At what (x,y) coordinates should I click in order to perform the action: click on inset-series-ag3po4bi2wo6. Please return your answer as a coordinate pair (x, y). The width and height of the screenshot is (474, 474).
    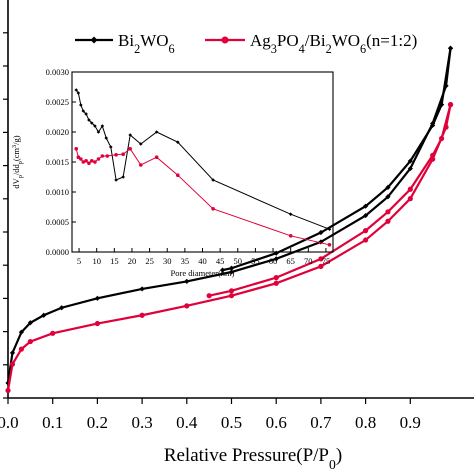
    Looking at the image, I should click on (203, 197).